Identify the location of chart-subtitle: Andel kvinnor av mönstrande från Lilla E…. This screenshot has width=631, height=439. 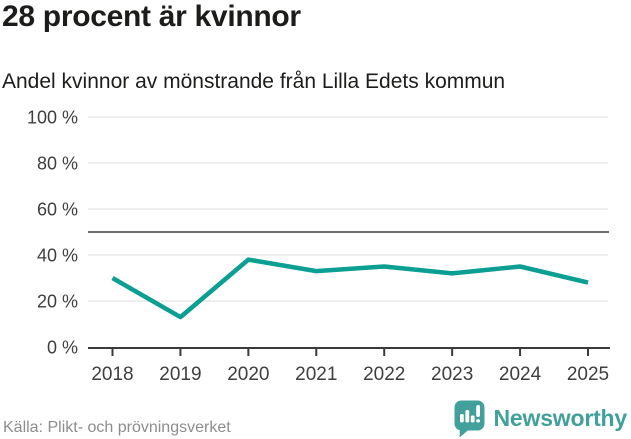
(254, 81).